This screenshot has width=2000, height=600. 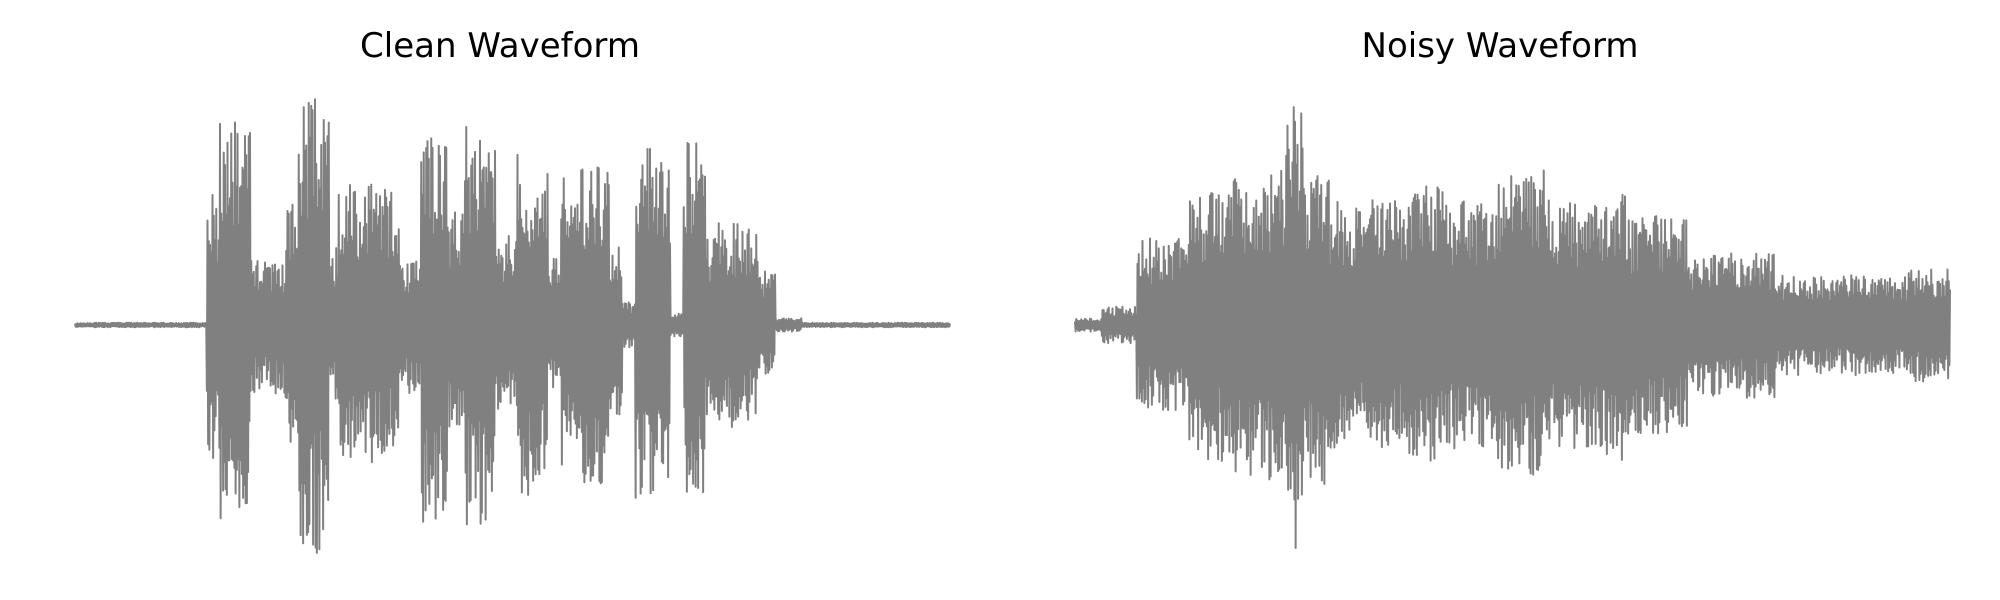 I want to click on chart-title-clean: Clean Waveform, so click(x=500, y=46).